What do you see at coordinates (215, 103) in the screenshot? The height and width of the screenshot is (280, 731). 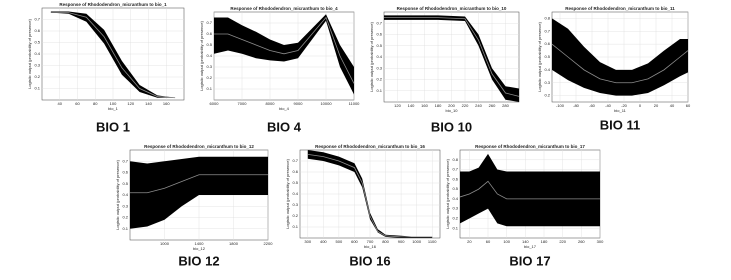 I see `x-tick-label: 6000` at bounding box center [215, 103].